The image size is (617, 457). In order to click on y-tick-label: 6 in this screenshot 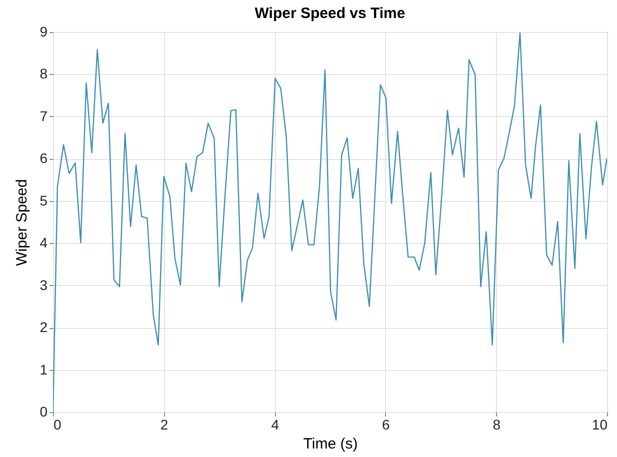, I will do `click(44, 158)`.